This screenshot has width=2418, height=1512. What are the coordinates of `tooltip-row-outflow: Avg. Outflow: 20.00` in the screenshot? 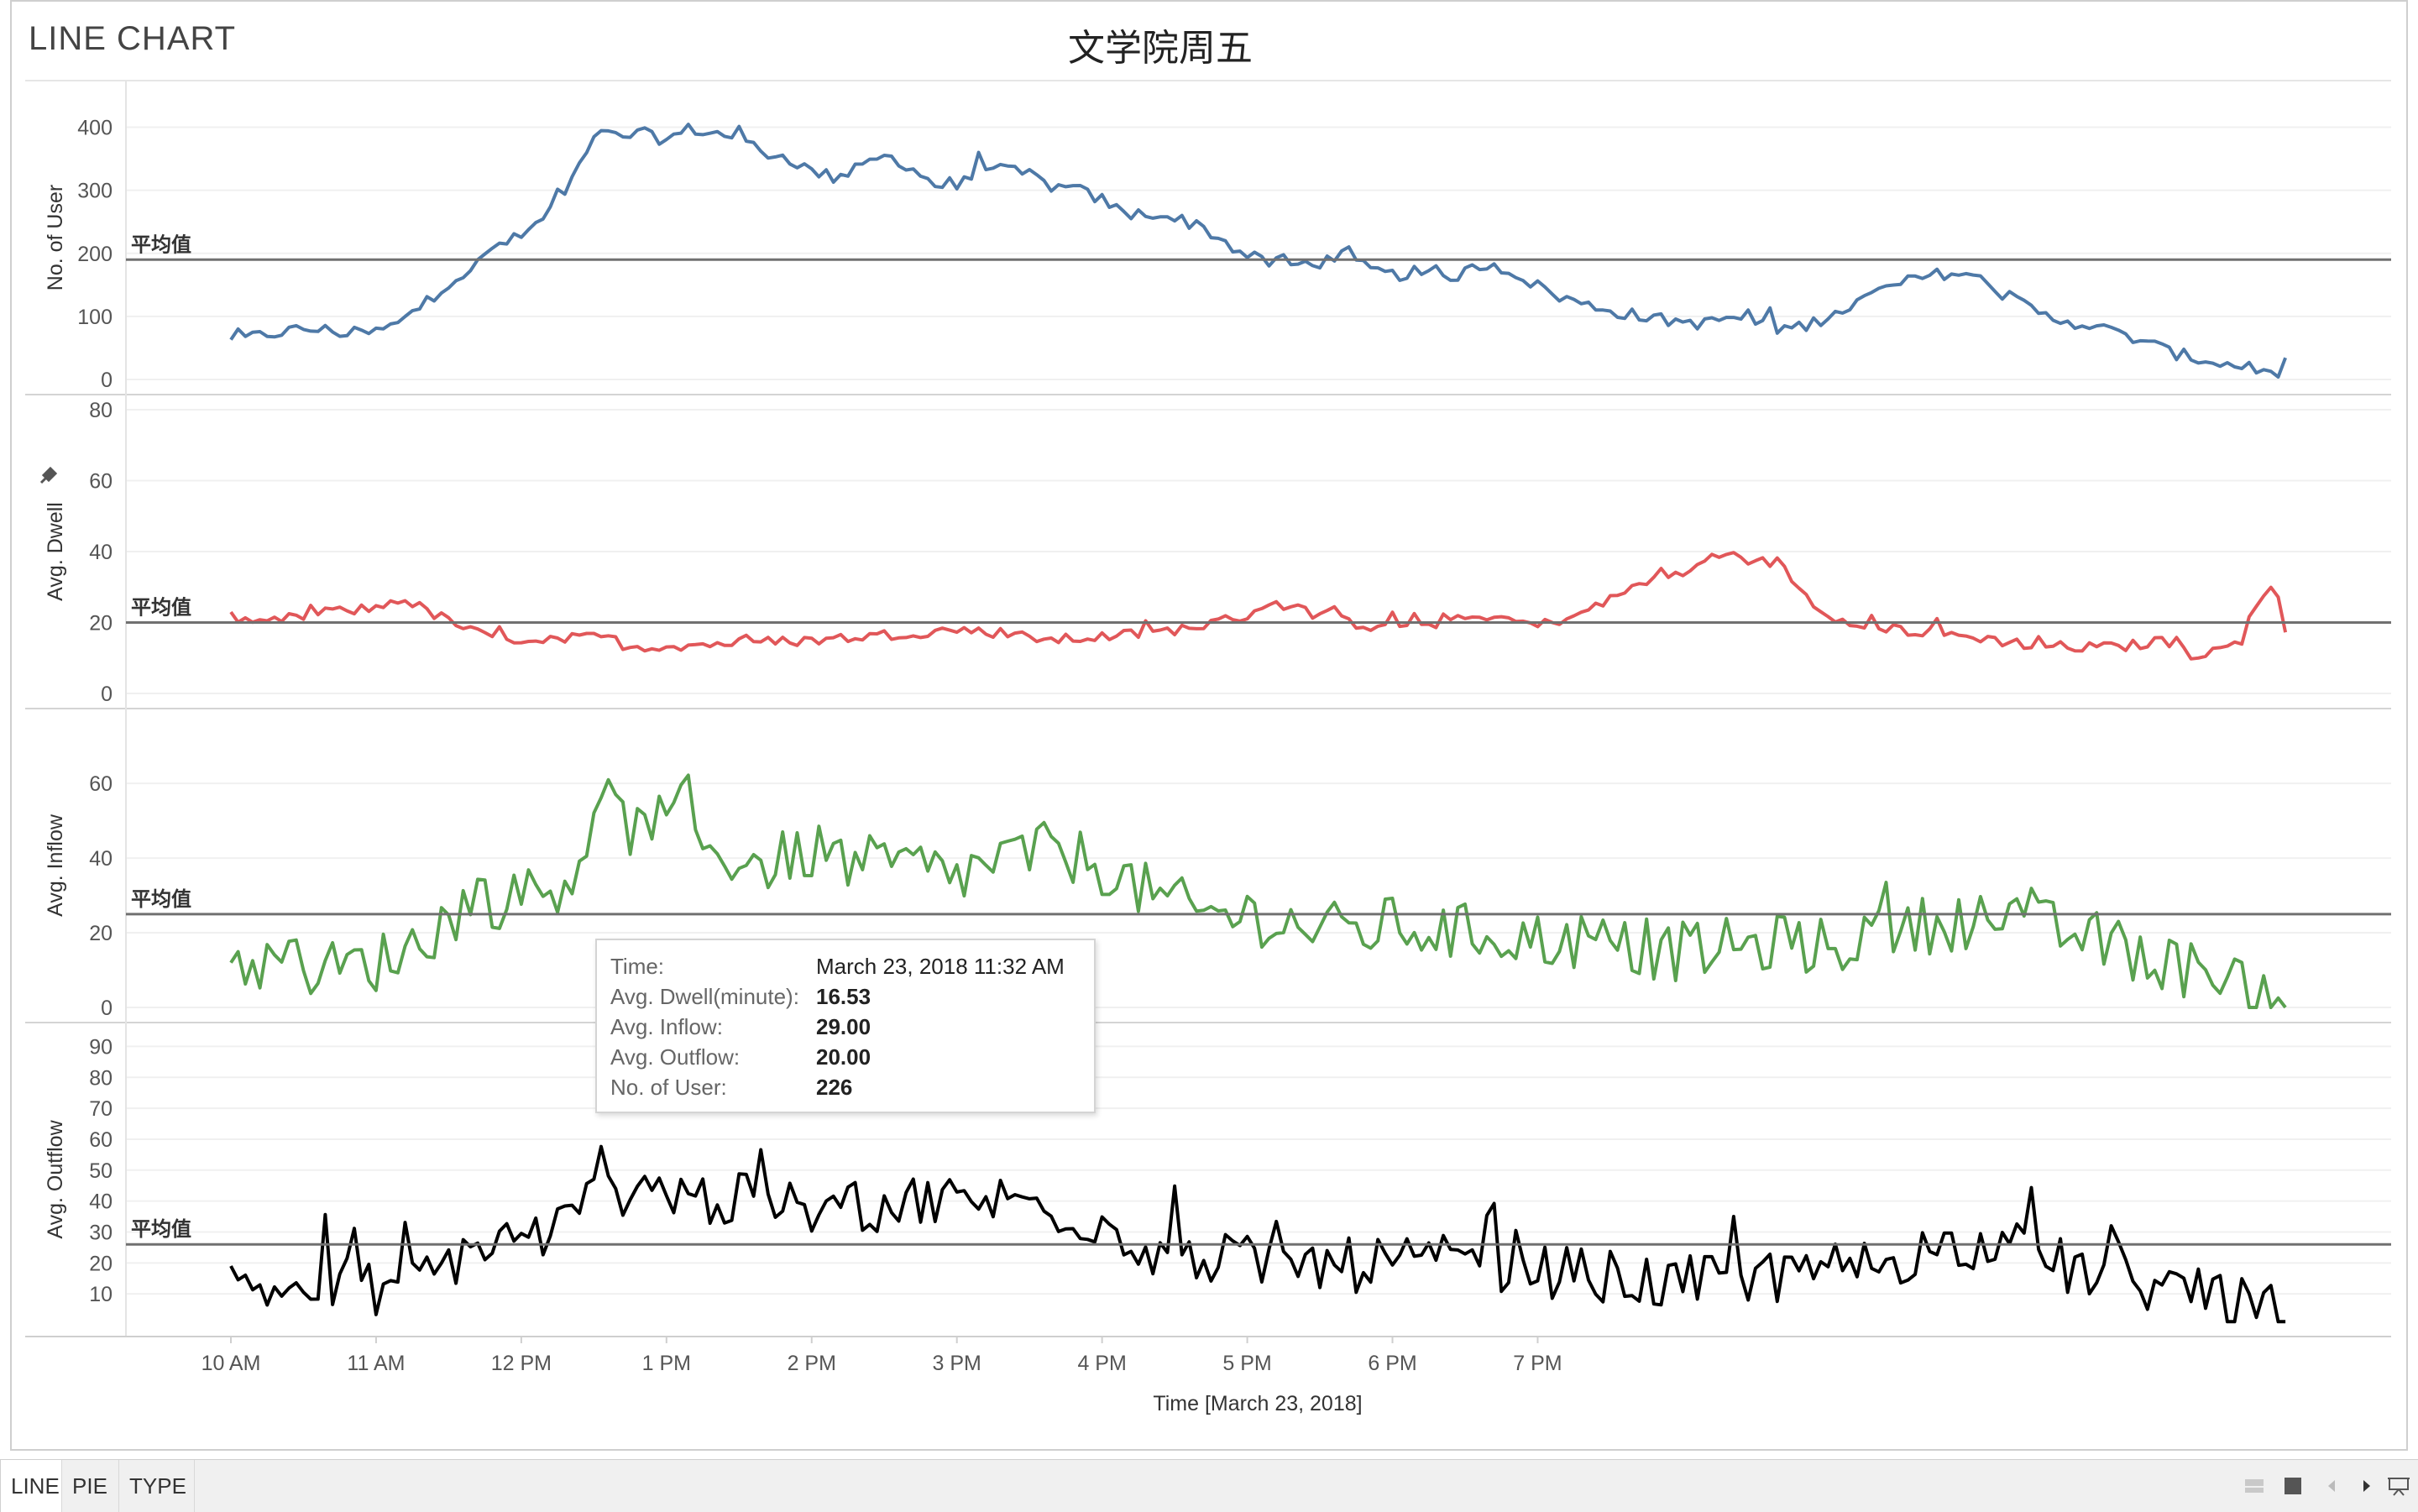 It's located at (740, 1057).